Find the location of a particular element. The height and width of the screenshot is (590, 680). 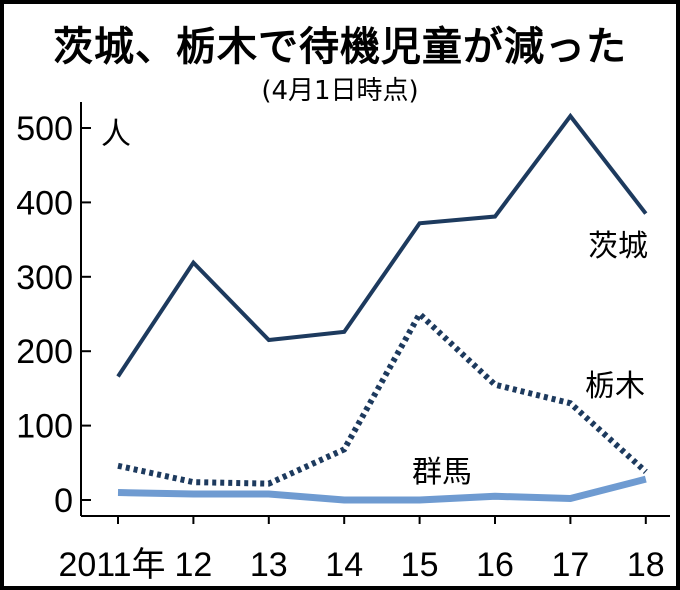

x-tick-label: 13 is located at coordinates (269, 565).